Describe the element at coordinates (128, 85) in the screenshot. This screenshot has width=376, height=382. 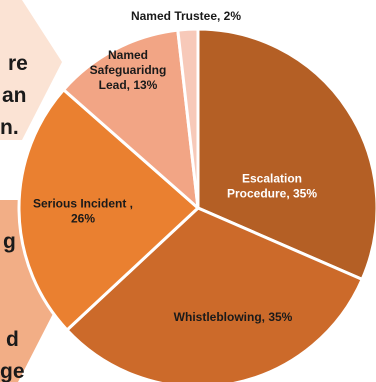
I see `slice-label-line: Lead, 13%` at that location.